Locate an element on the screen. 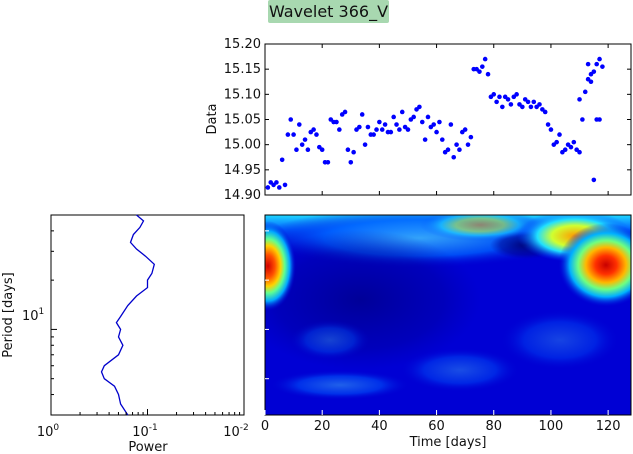 Image resolution: width=633 pixels, height=454 pixels. light-curve-ytick-label: 15.00 is located at coordinates (242, 145).